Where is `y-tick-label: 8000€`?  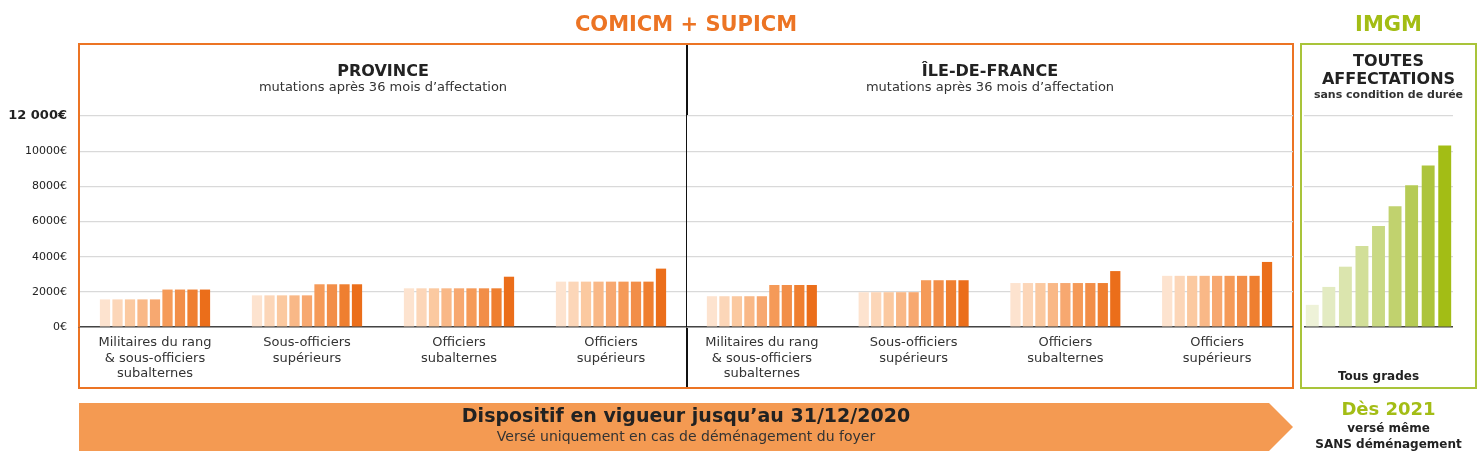
y-tick-label: 8000€ is located at coordinates (49, 186).